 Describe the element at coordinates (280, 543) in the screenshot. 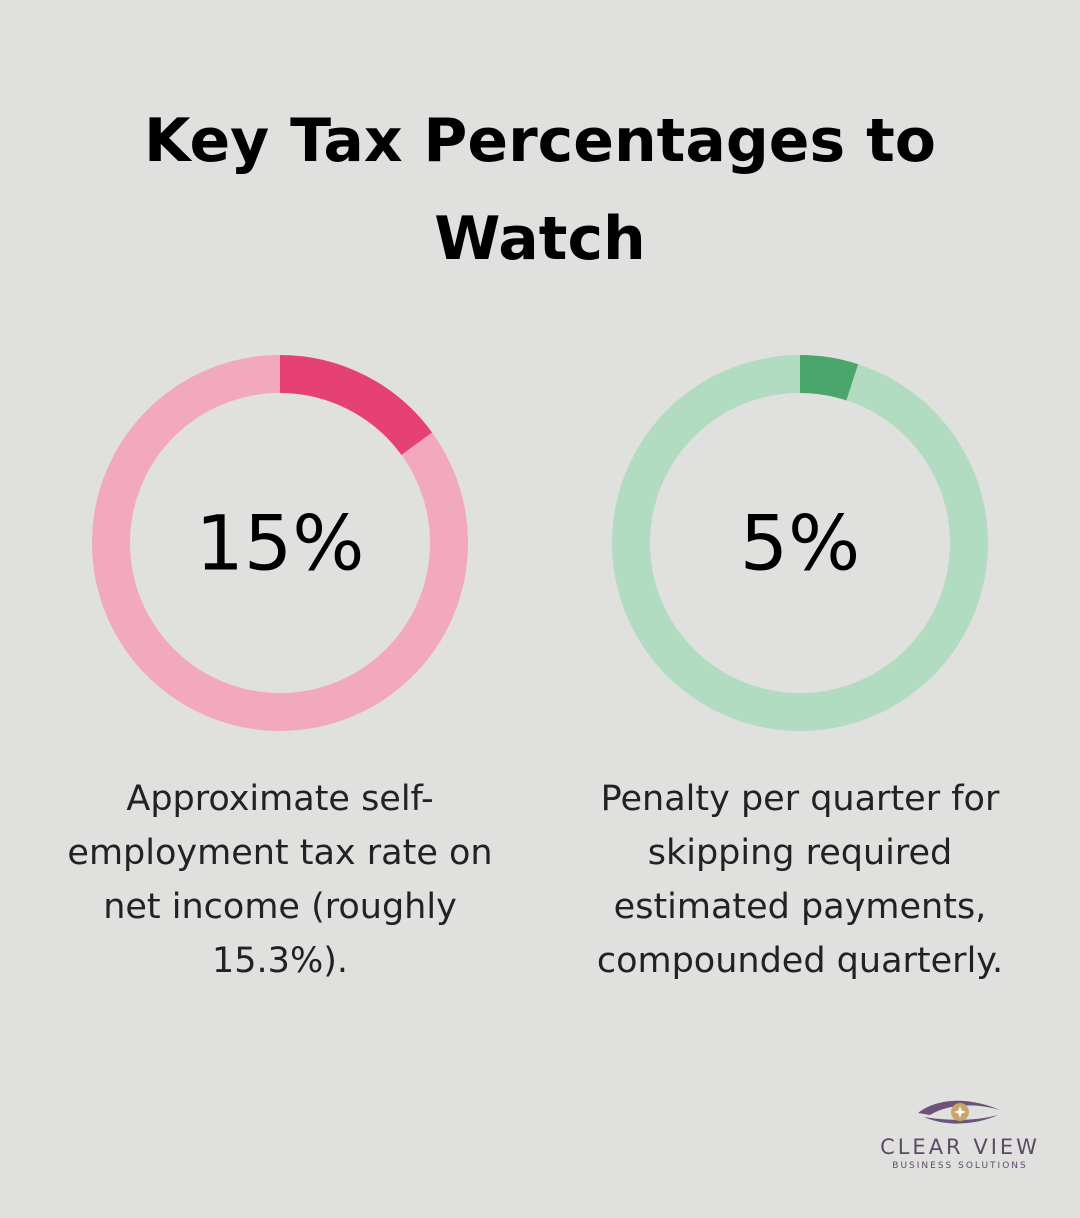

I see `donut-value-label: 15%` at that location.